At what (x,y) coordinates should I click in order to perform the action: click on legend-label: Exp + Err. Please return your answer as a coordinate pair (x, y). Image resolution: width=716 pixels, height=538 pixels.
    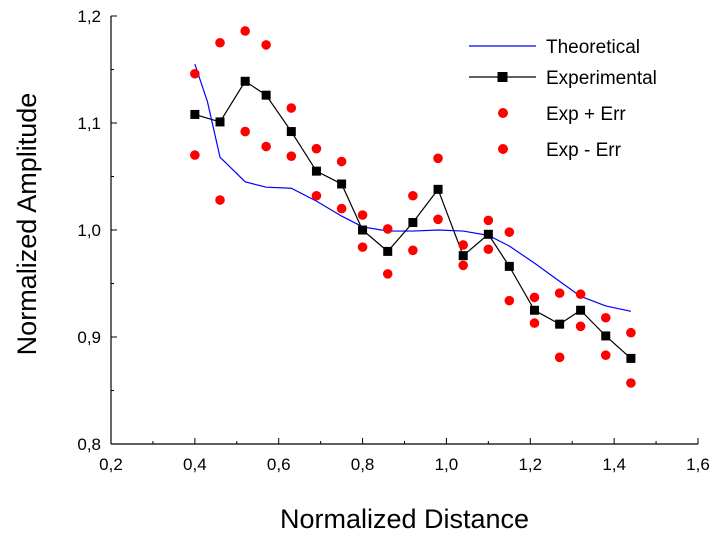
    Looking at the image, I should click on (586, 114).